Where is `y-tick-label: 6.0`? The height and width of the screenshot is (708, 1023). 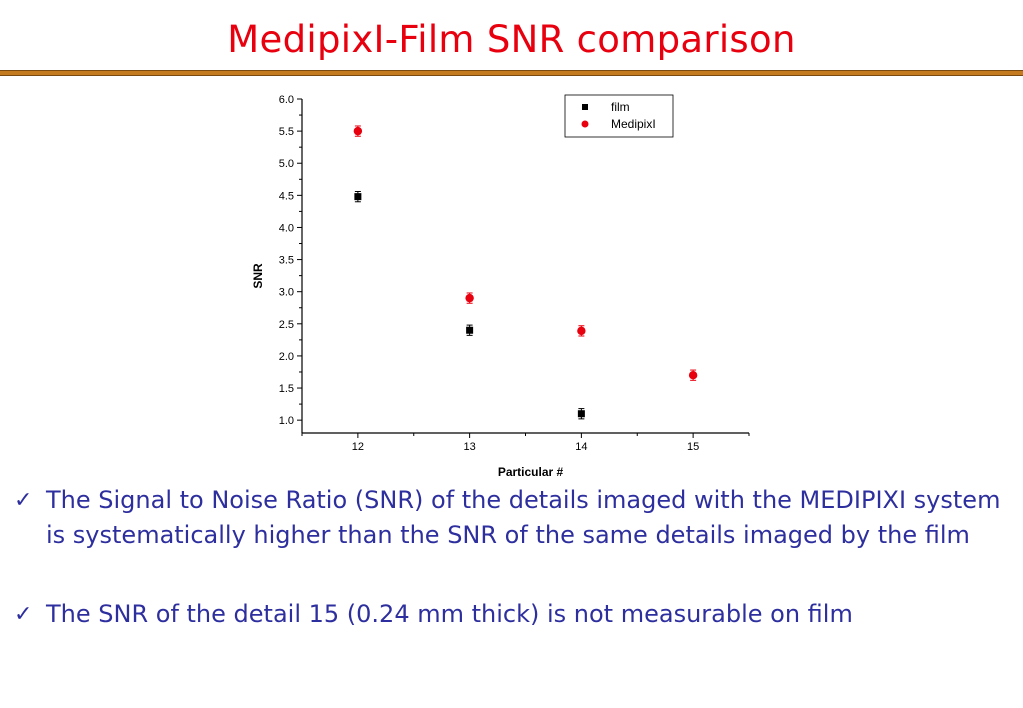 y-tick-label: 6.0 is located at coordinates (286, 100).